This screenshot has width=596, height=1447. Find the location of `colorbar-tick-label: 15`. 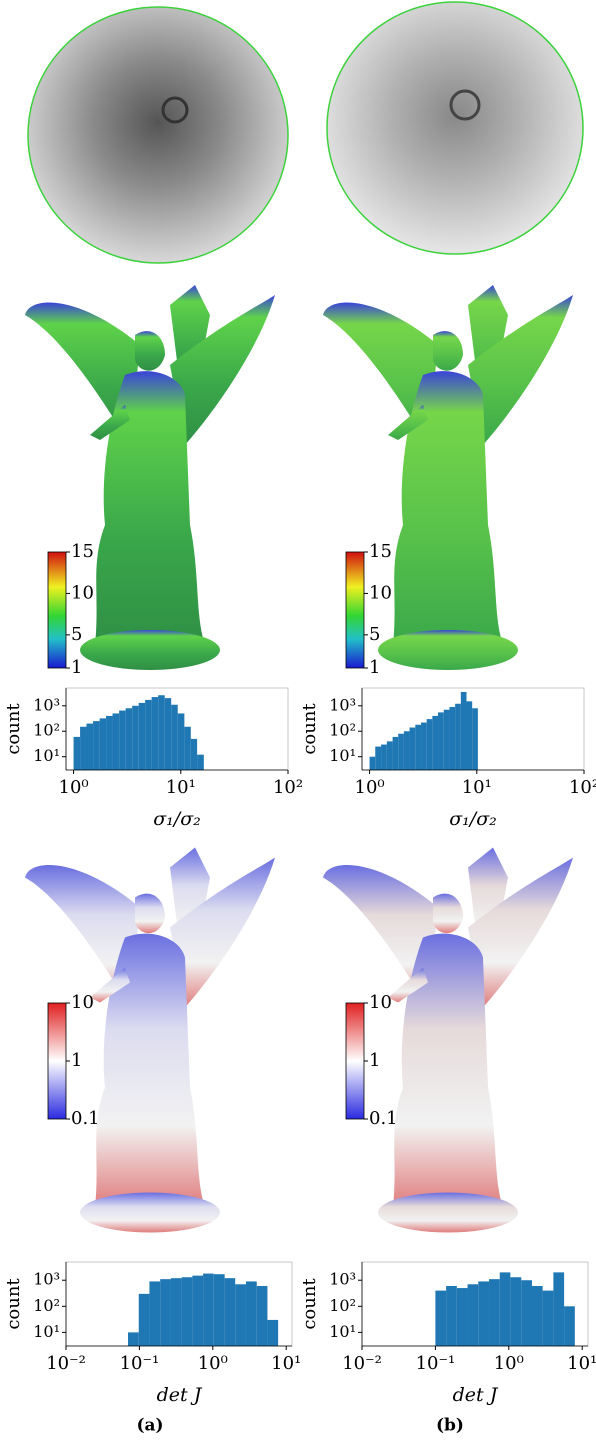

colorbar-tick-label: 15 is located at coordinates (82, 551).